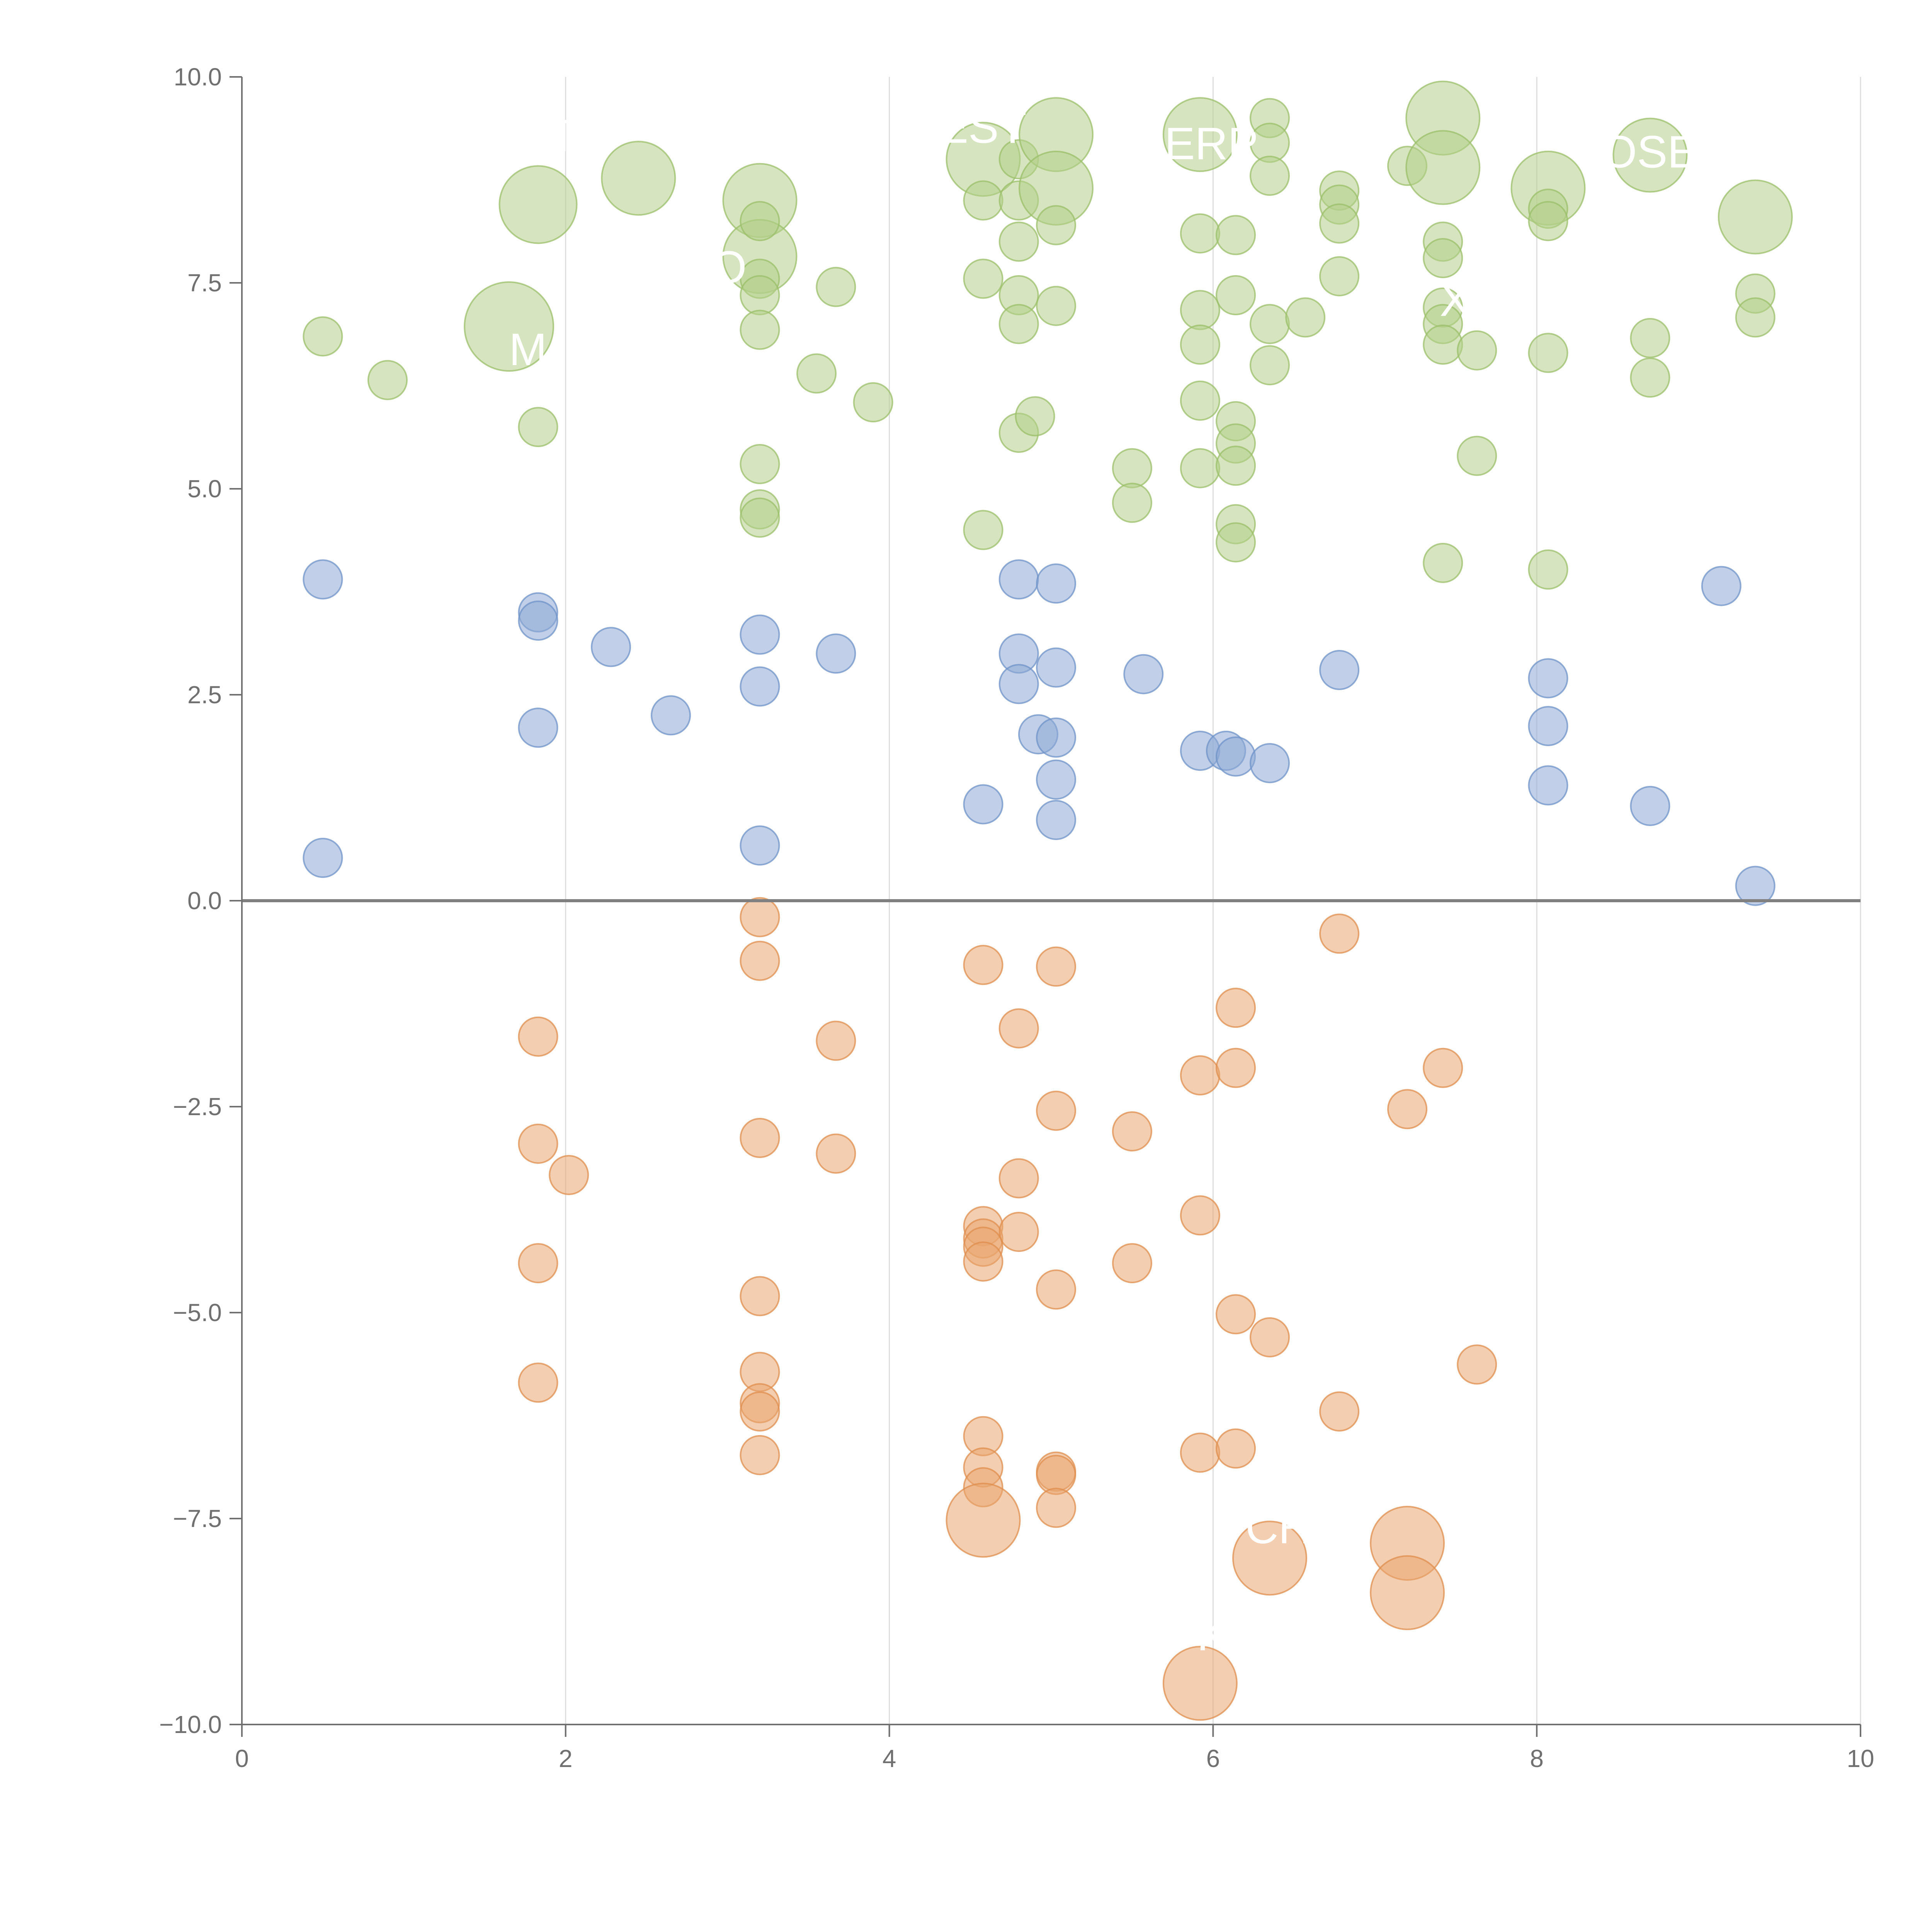  I want to click on x-tick-label: 10, so click(1860, 1758).